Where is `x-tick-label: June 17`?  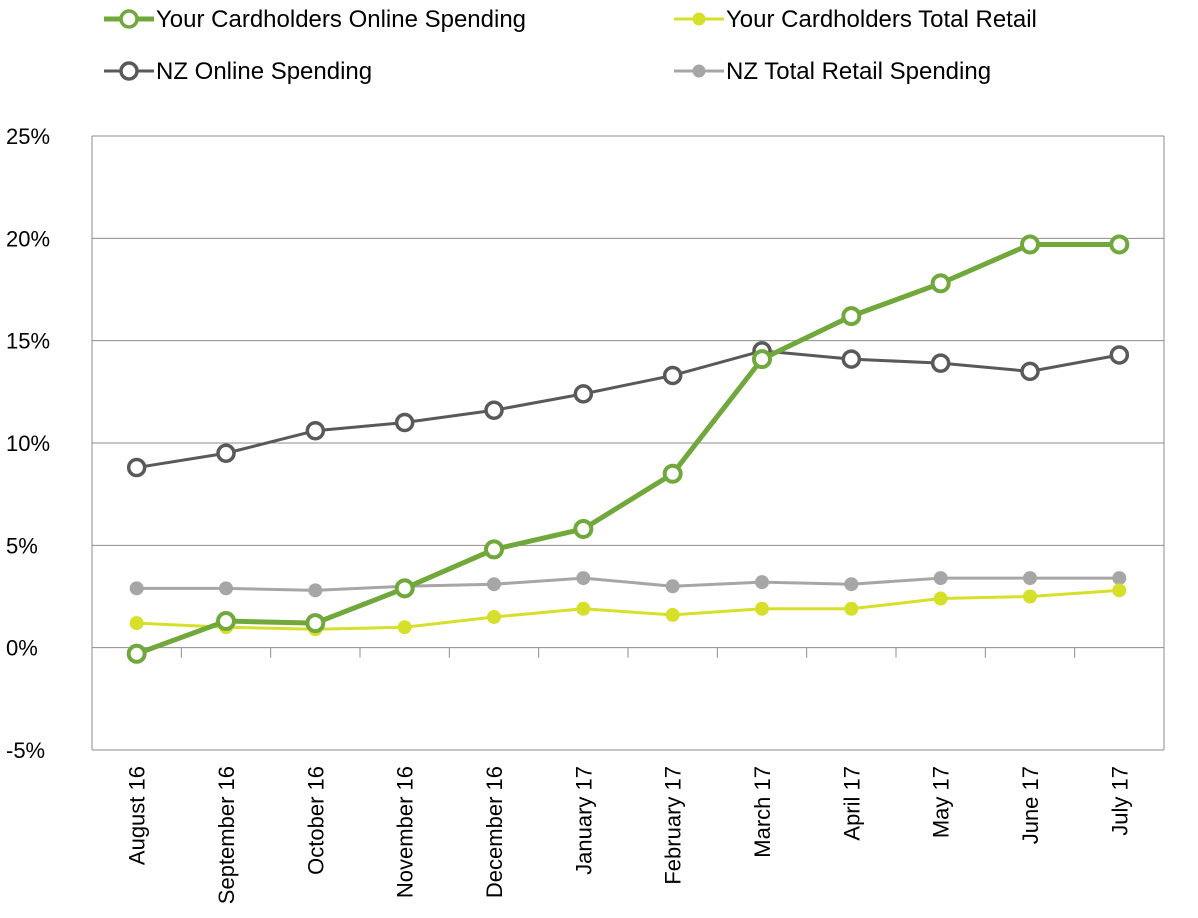
x-tick-label: June 17 is located at coordinates (1030, 805).